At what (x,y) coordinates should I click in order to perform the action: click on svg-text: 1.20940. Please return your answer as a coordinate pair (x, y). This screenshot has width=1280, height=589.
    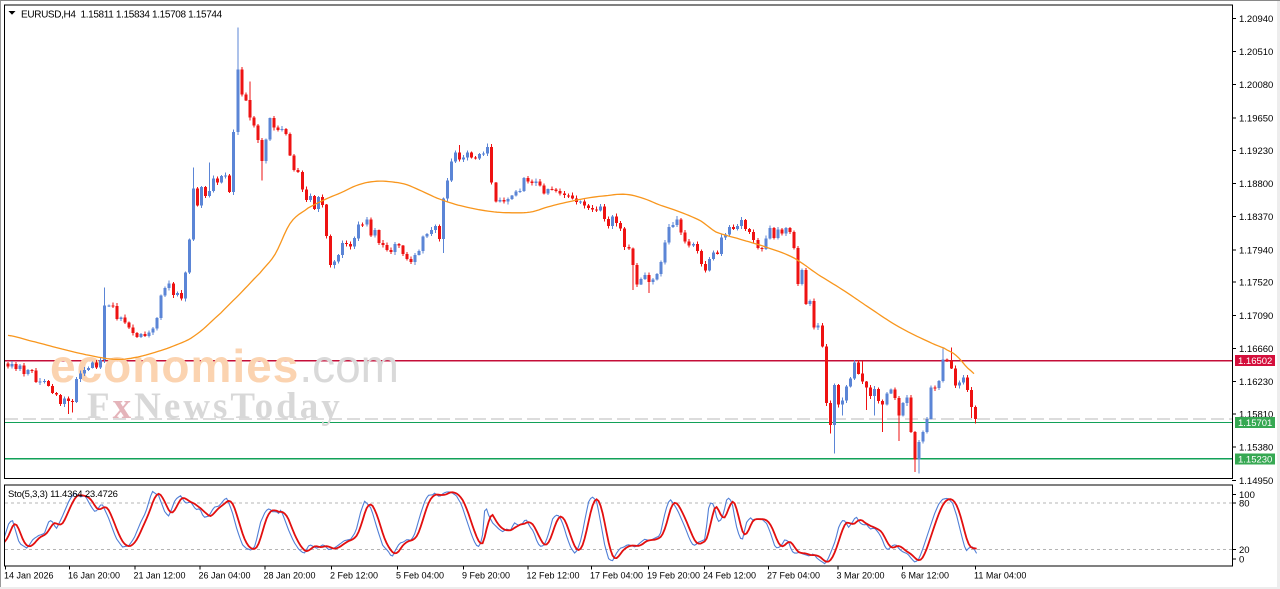
    Looking at the image, I should click on (1256, 19).